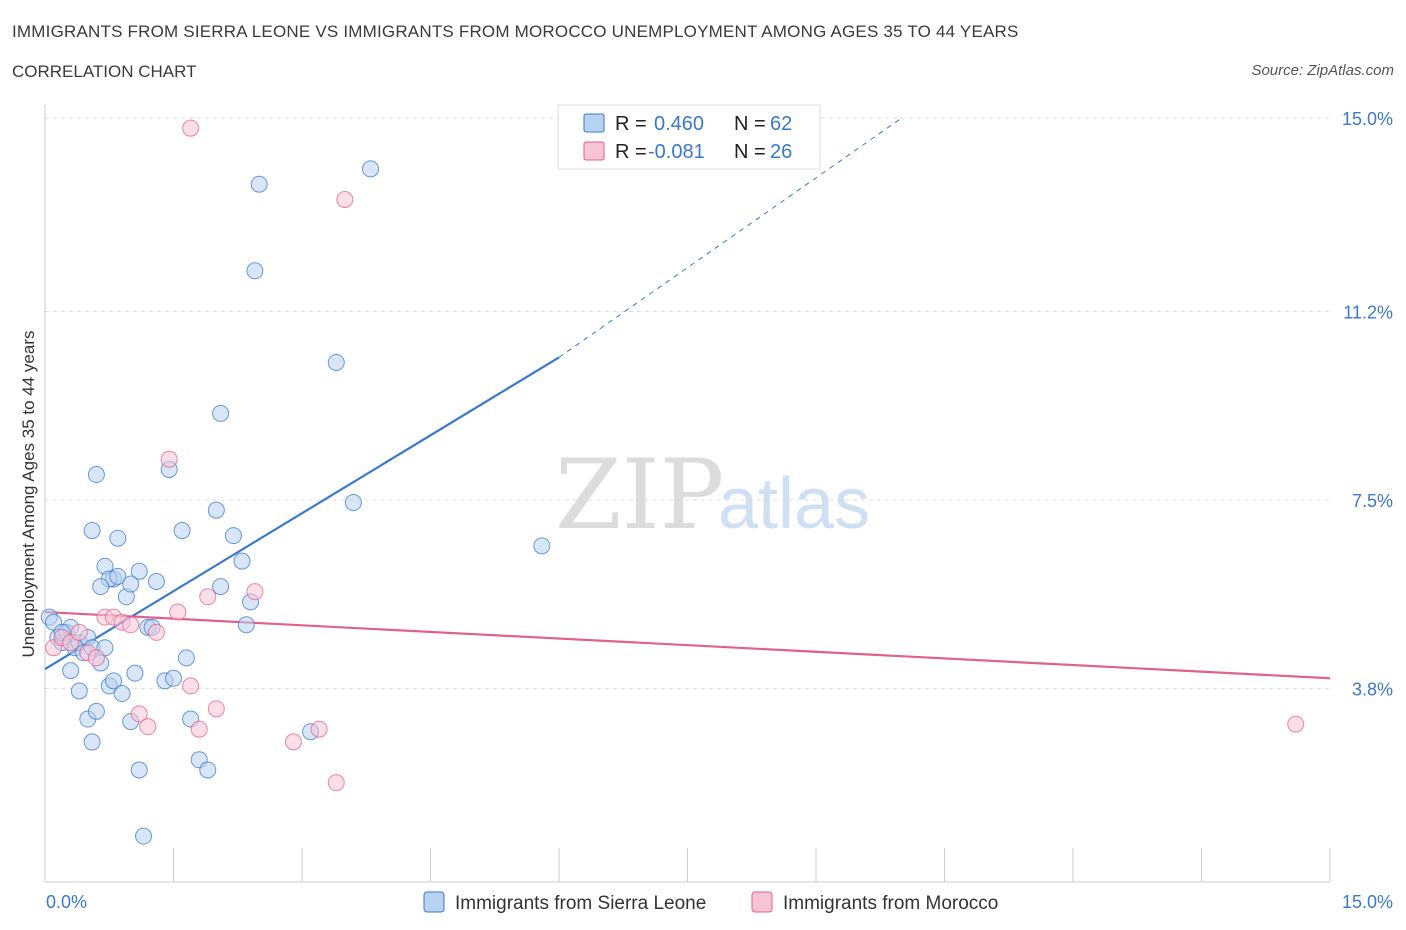  What do you see at coordinates (1368, 313) in the screenshot?
I see `y-tick-label: 11.2%` at bounding box center [1368, 313].